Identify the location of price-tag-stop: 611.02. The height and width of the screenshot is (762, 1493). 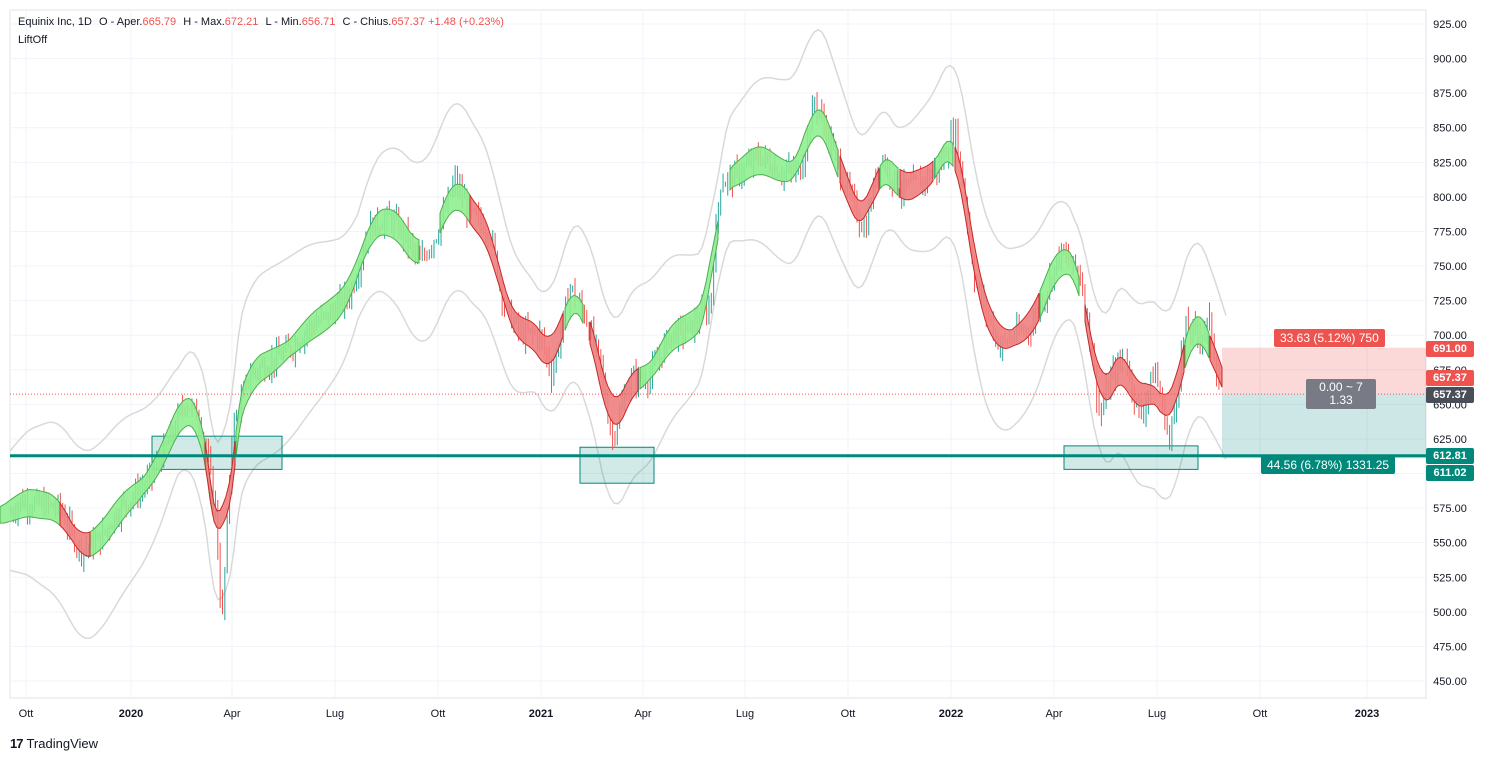
(1450, 473).